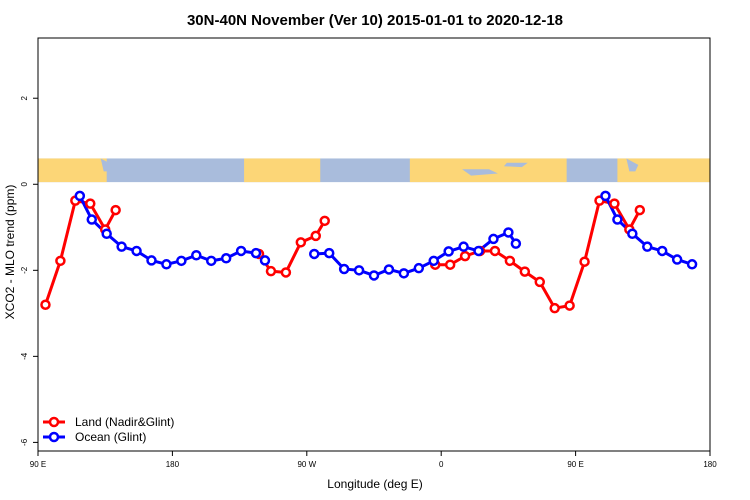 The height and width of the screenshot is (500, 750). What do you see at coordinates (441, 464) in the screenshot?
I see `x-tick-label: 0` at bounding box center [441, 464].